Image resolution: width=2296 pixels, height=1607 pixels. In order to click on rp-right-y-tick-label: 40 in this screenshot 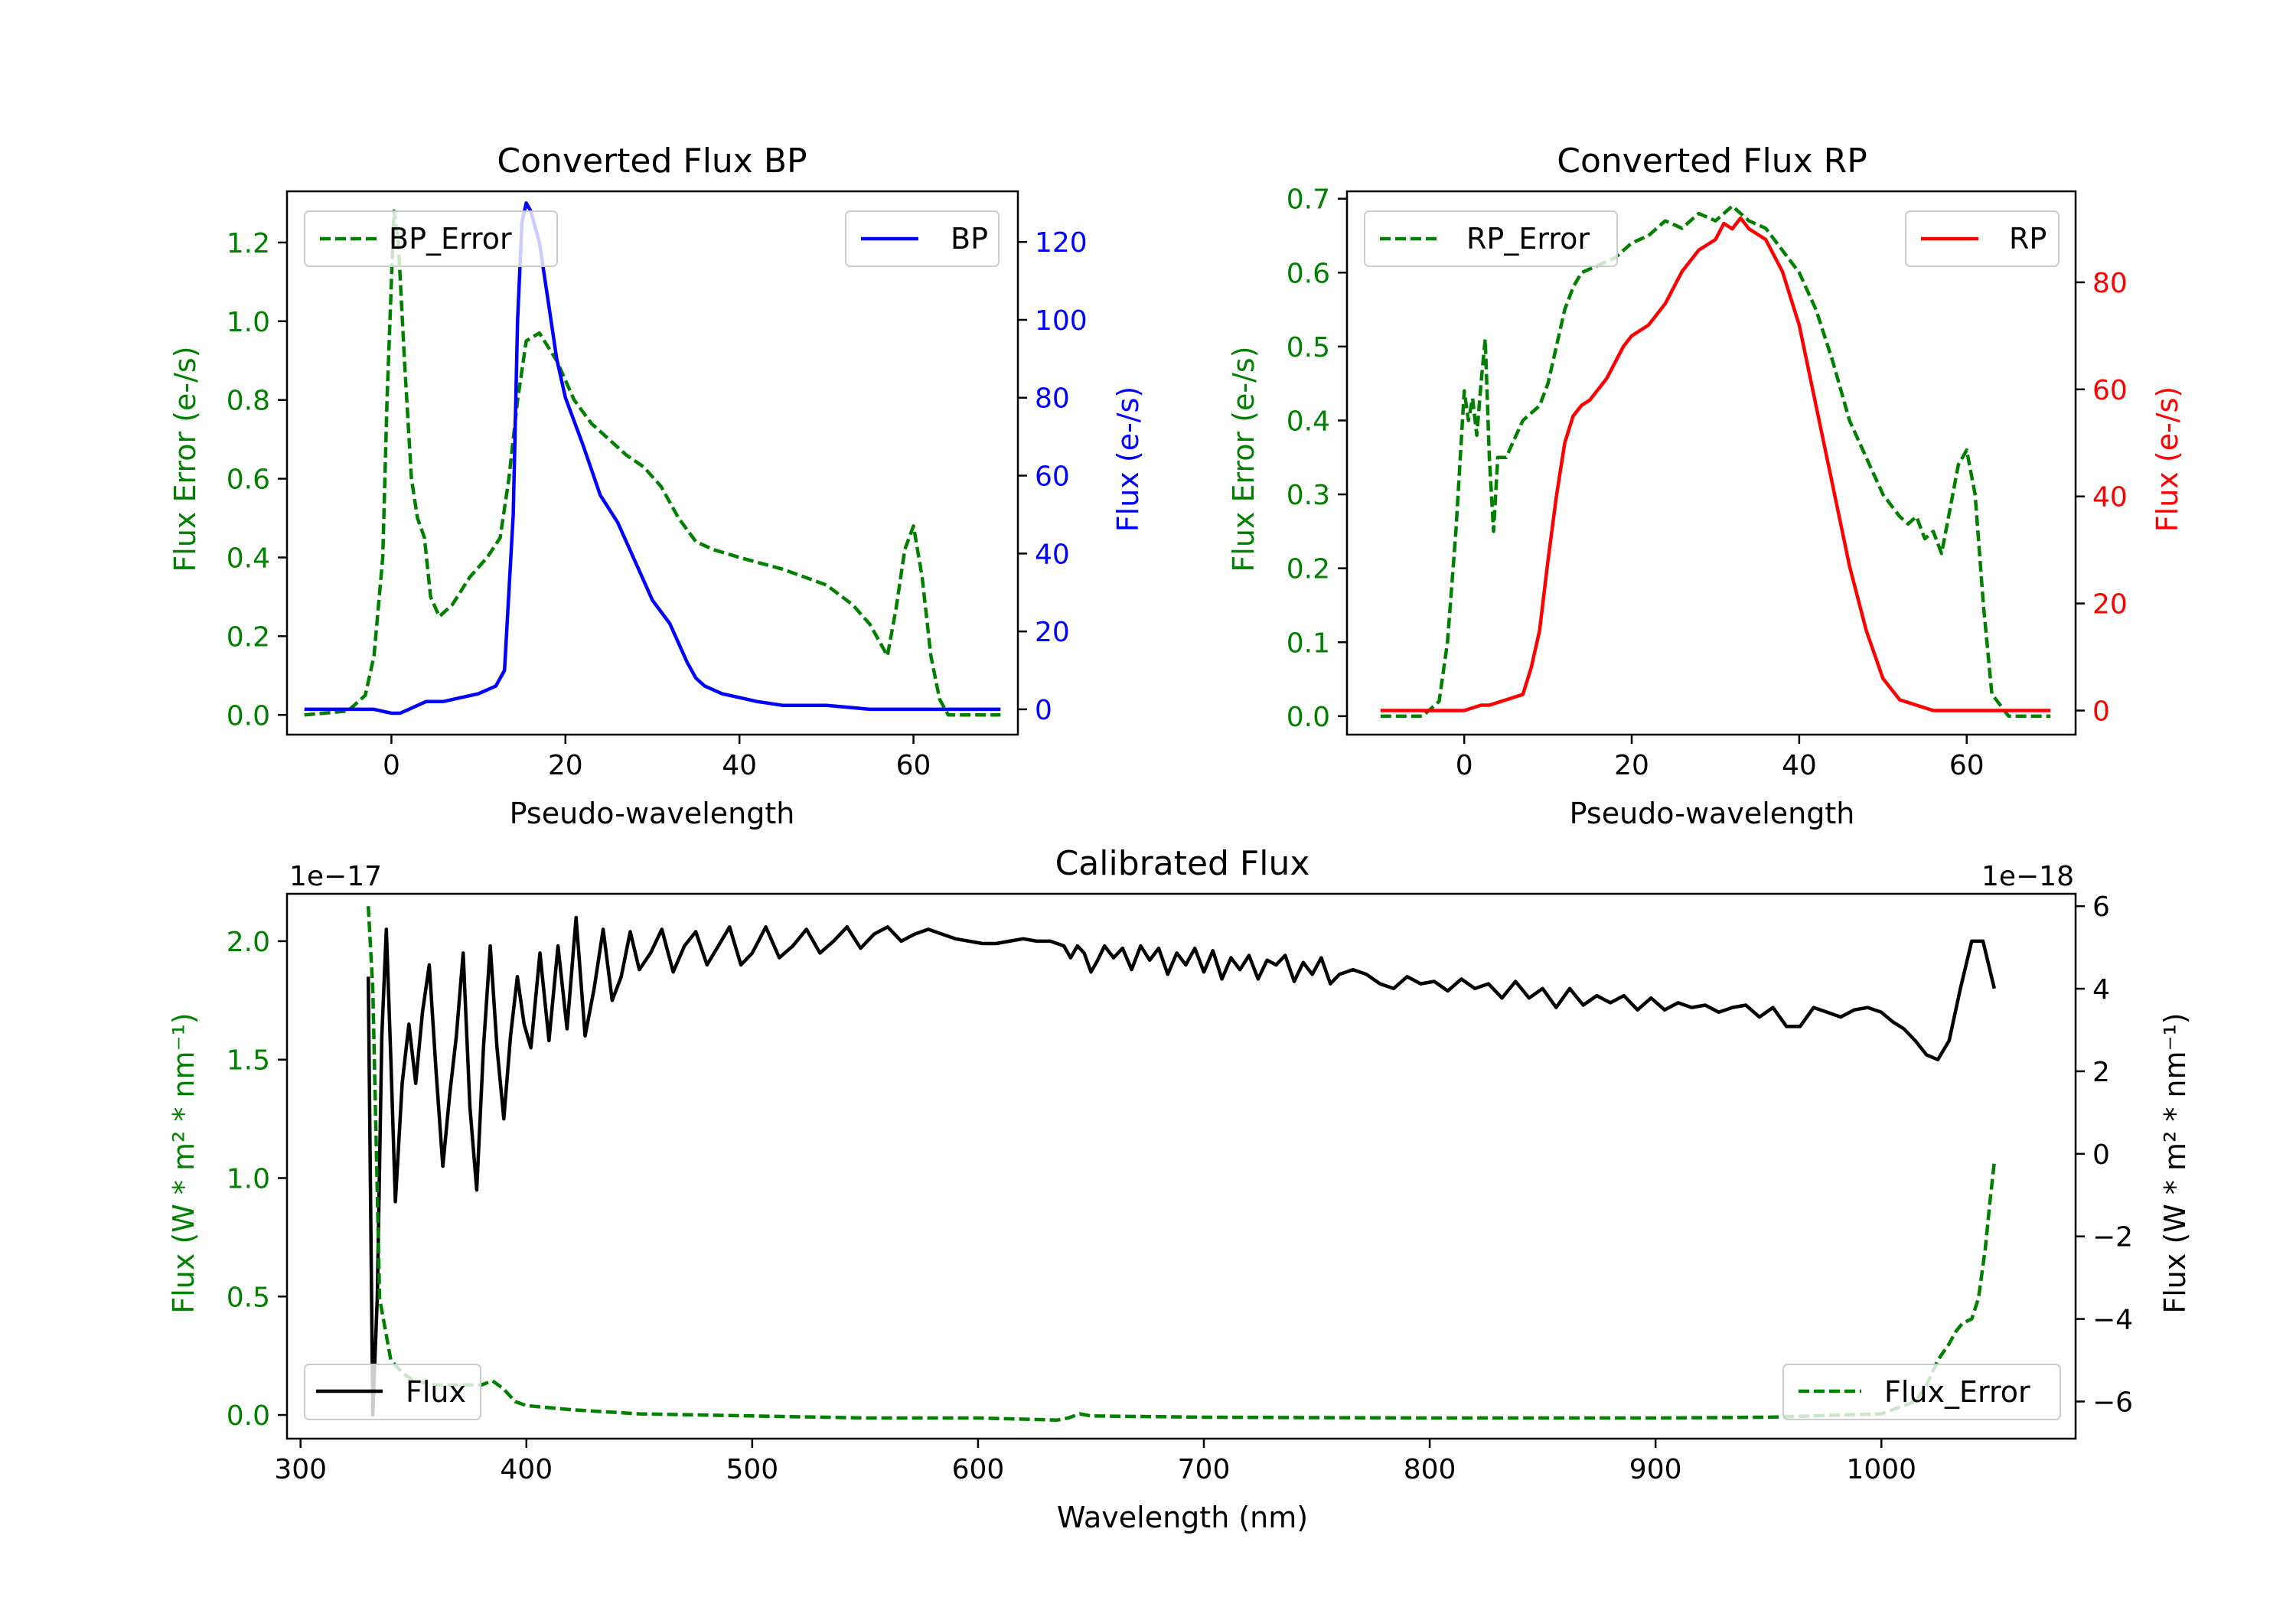, I will do `click(2110, 497)`.